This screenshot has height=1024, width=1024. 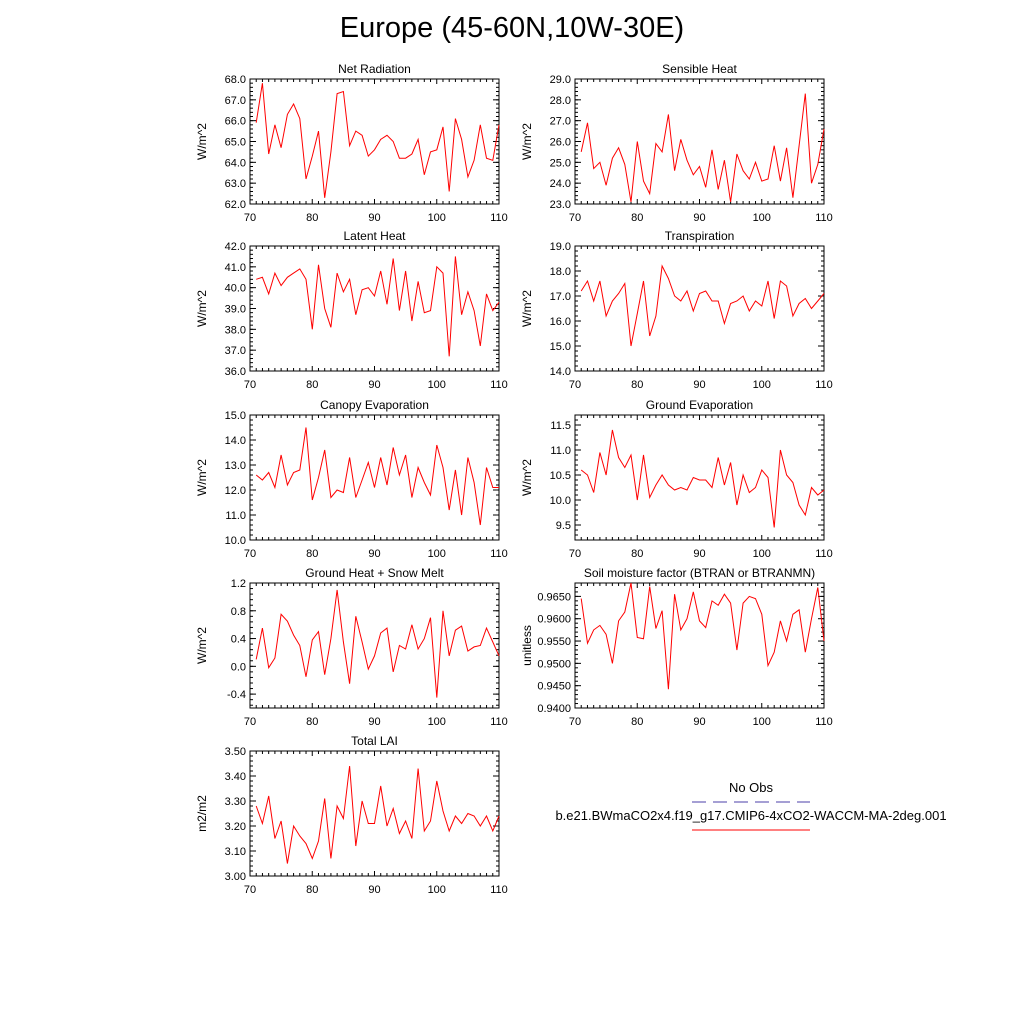 What do you see at coordinates (235, 310) in the screenshot?
I see `y-tick-label: 39.0` at bounding box center [235, 310].